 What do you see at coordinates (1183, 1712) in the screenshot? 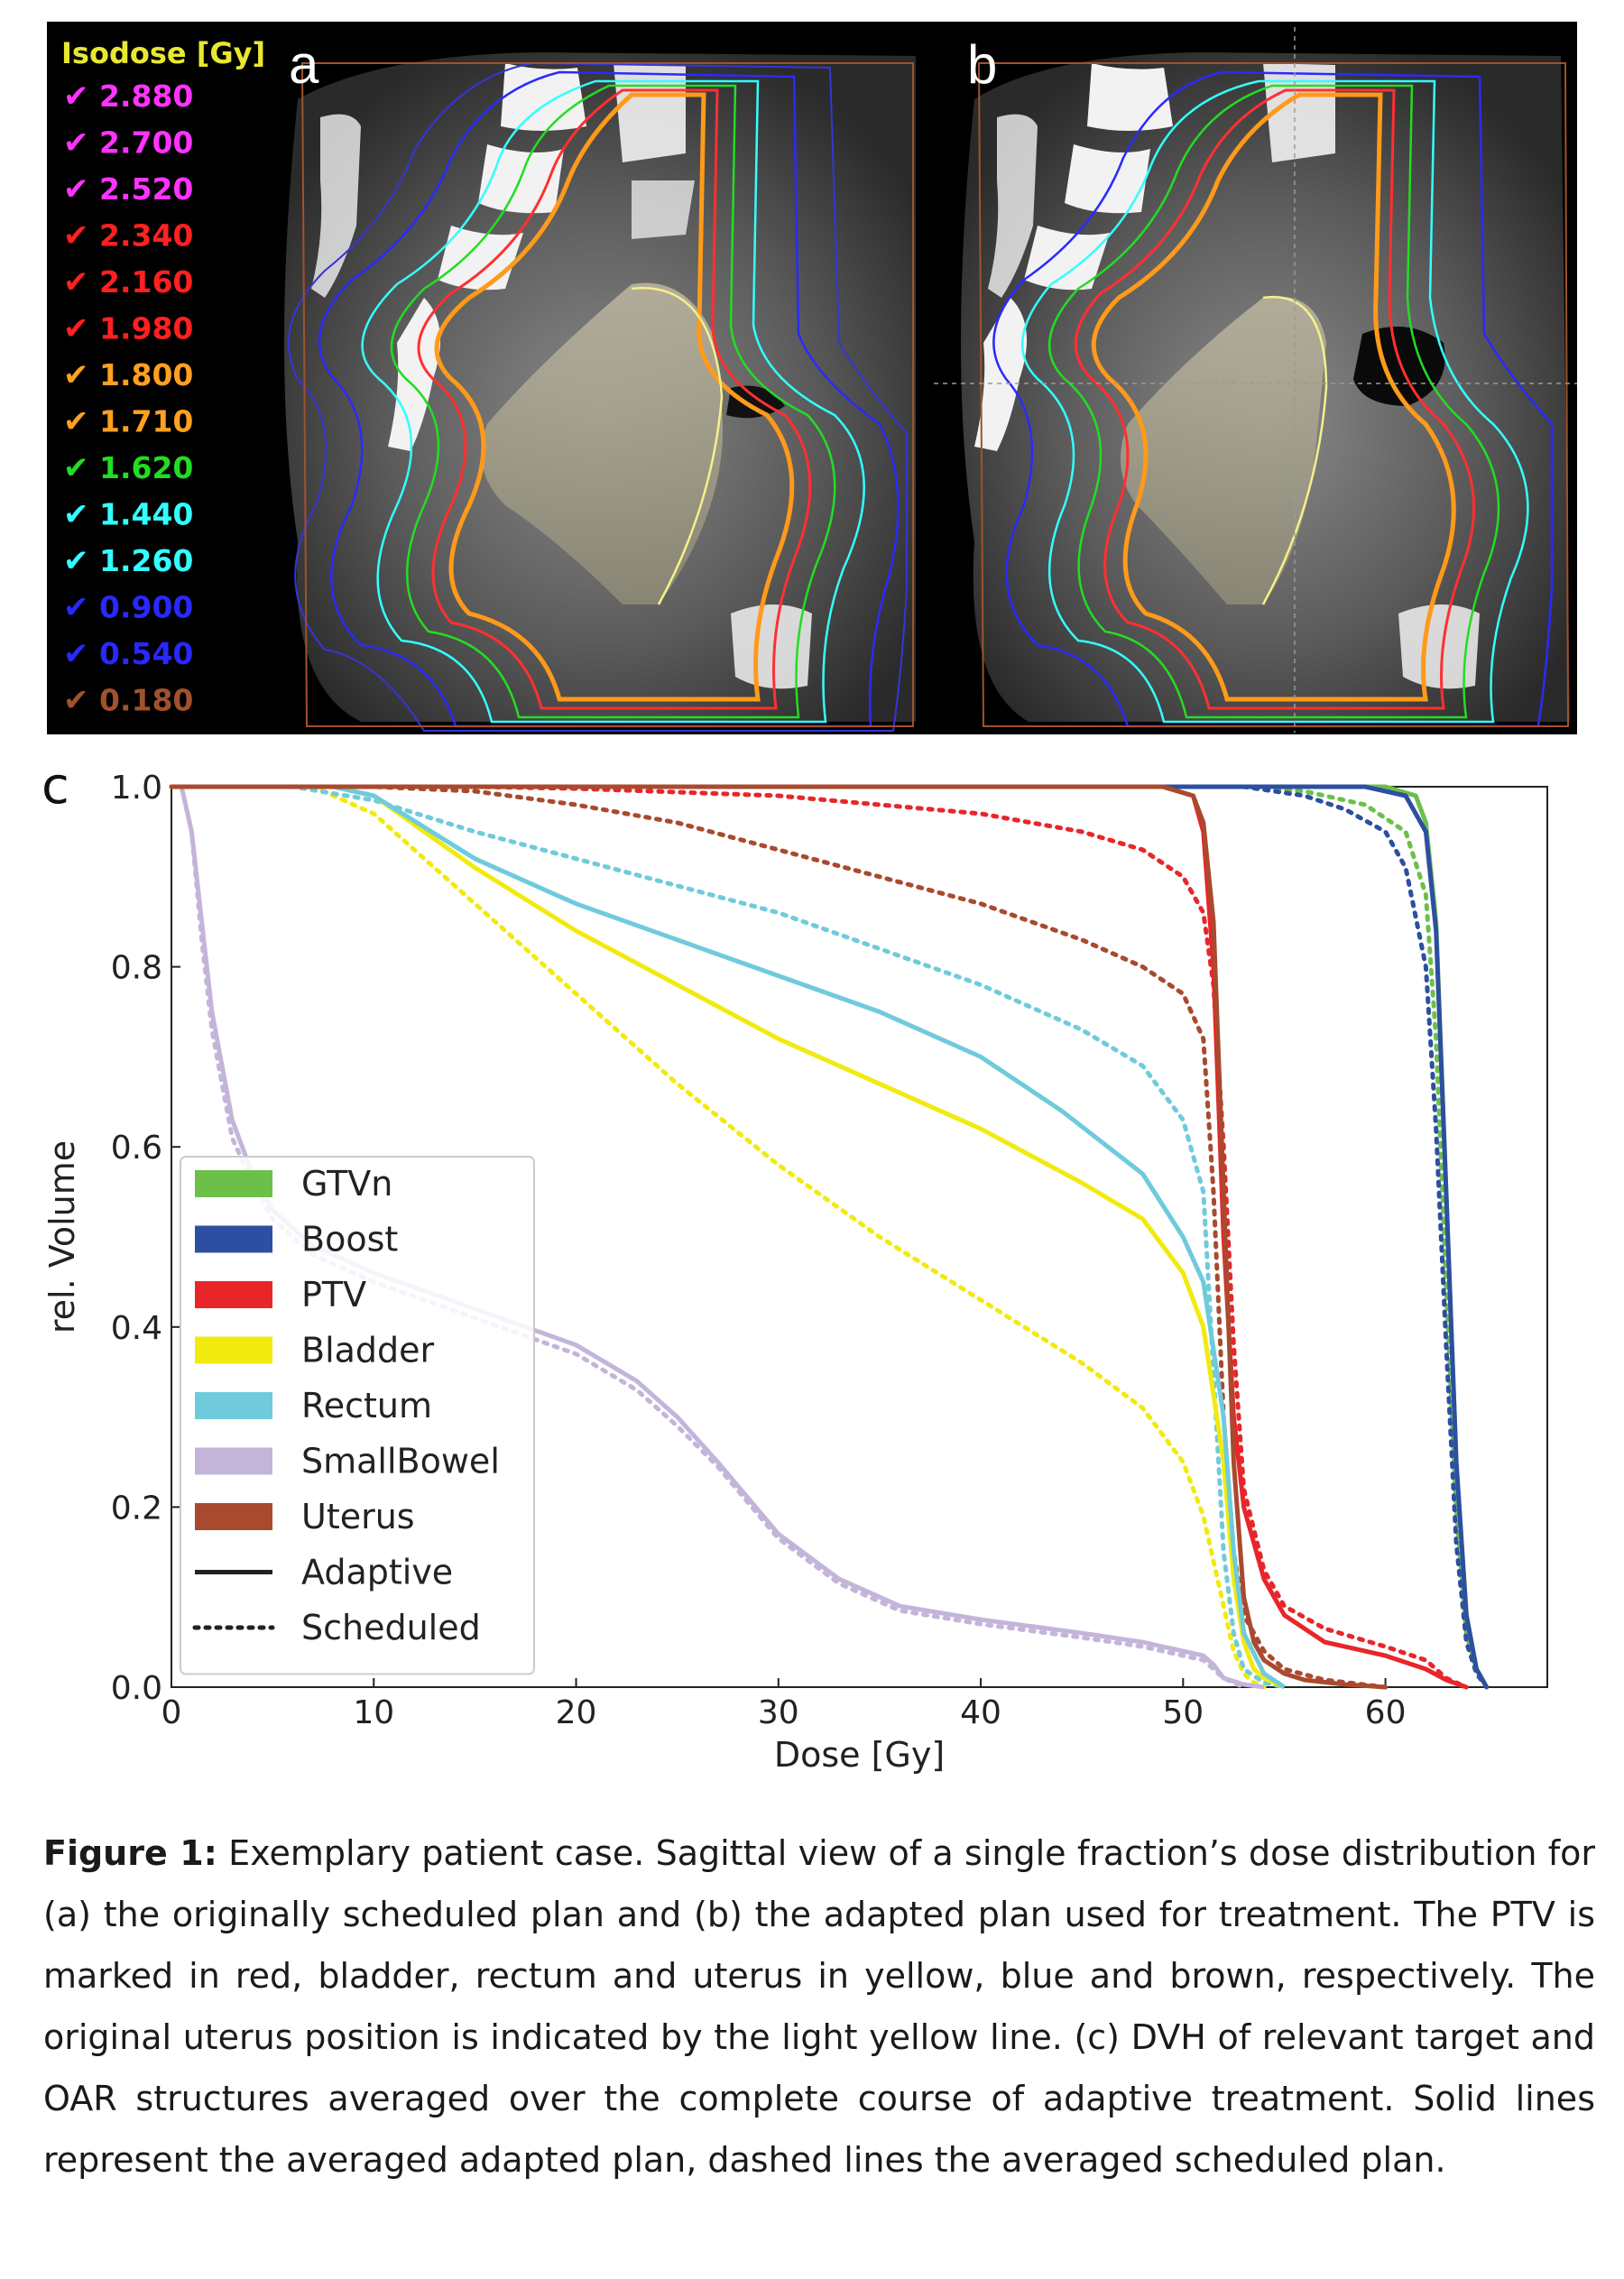
I see `x-tick-label: 50` at bounding box center [1183, 1712].